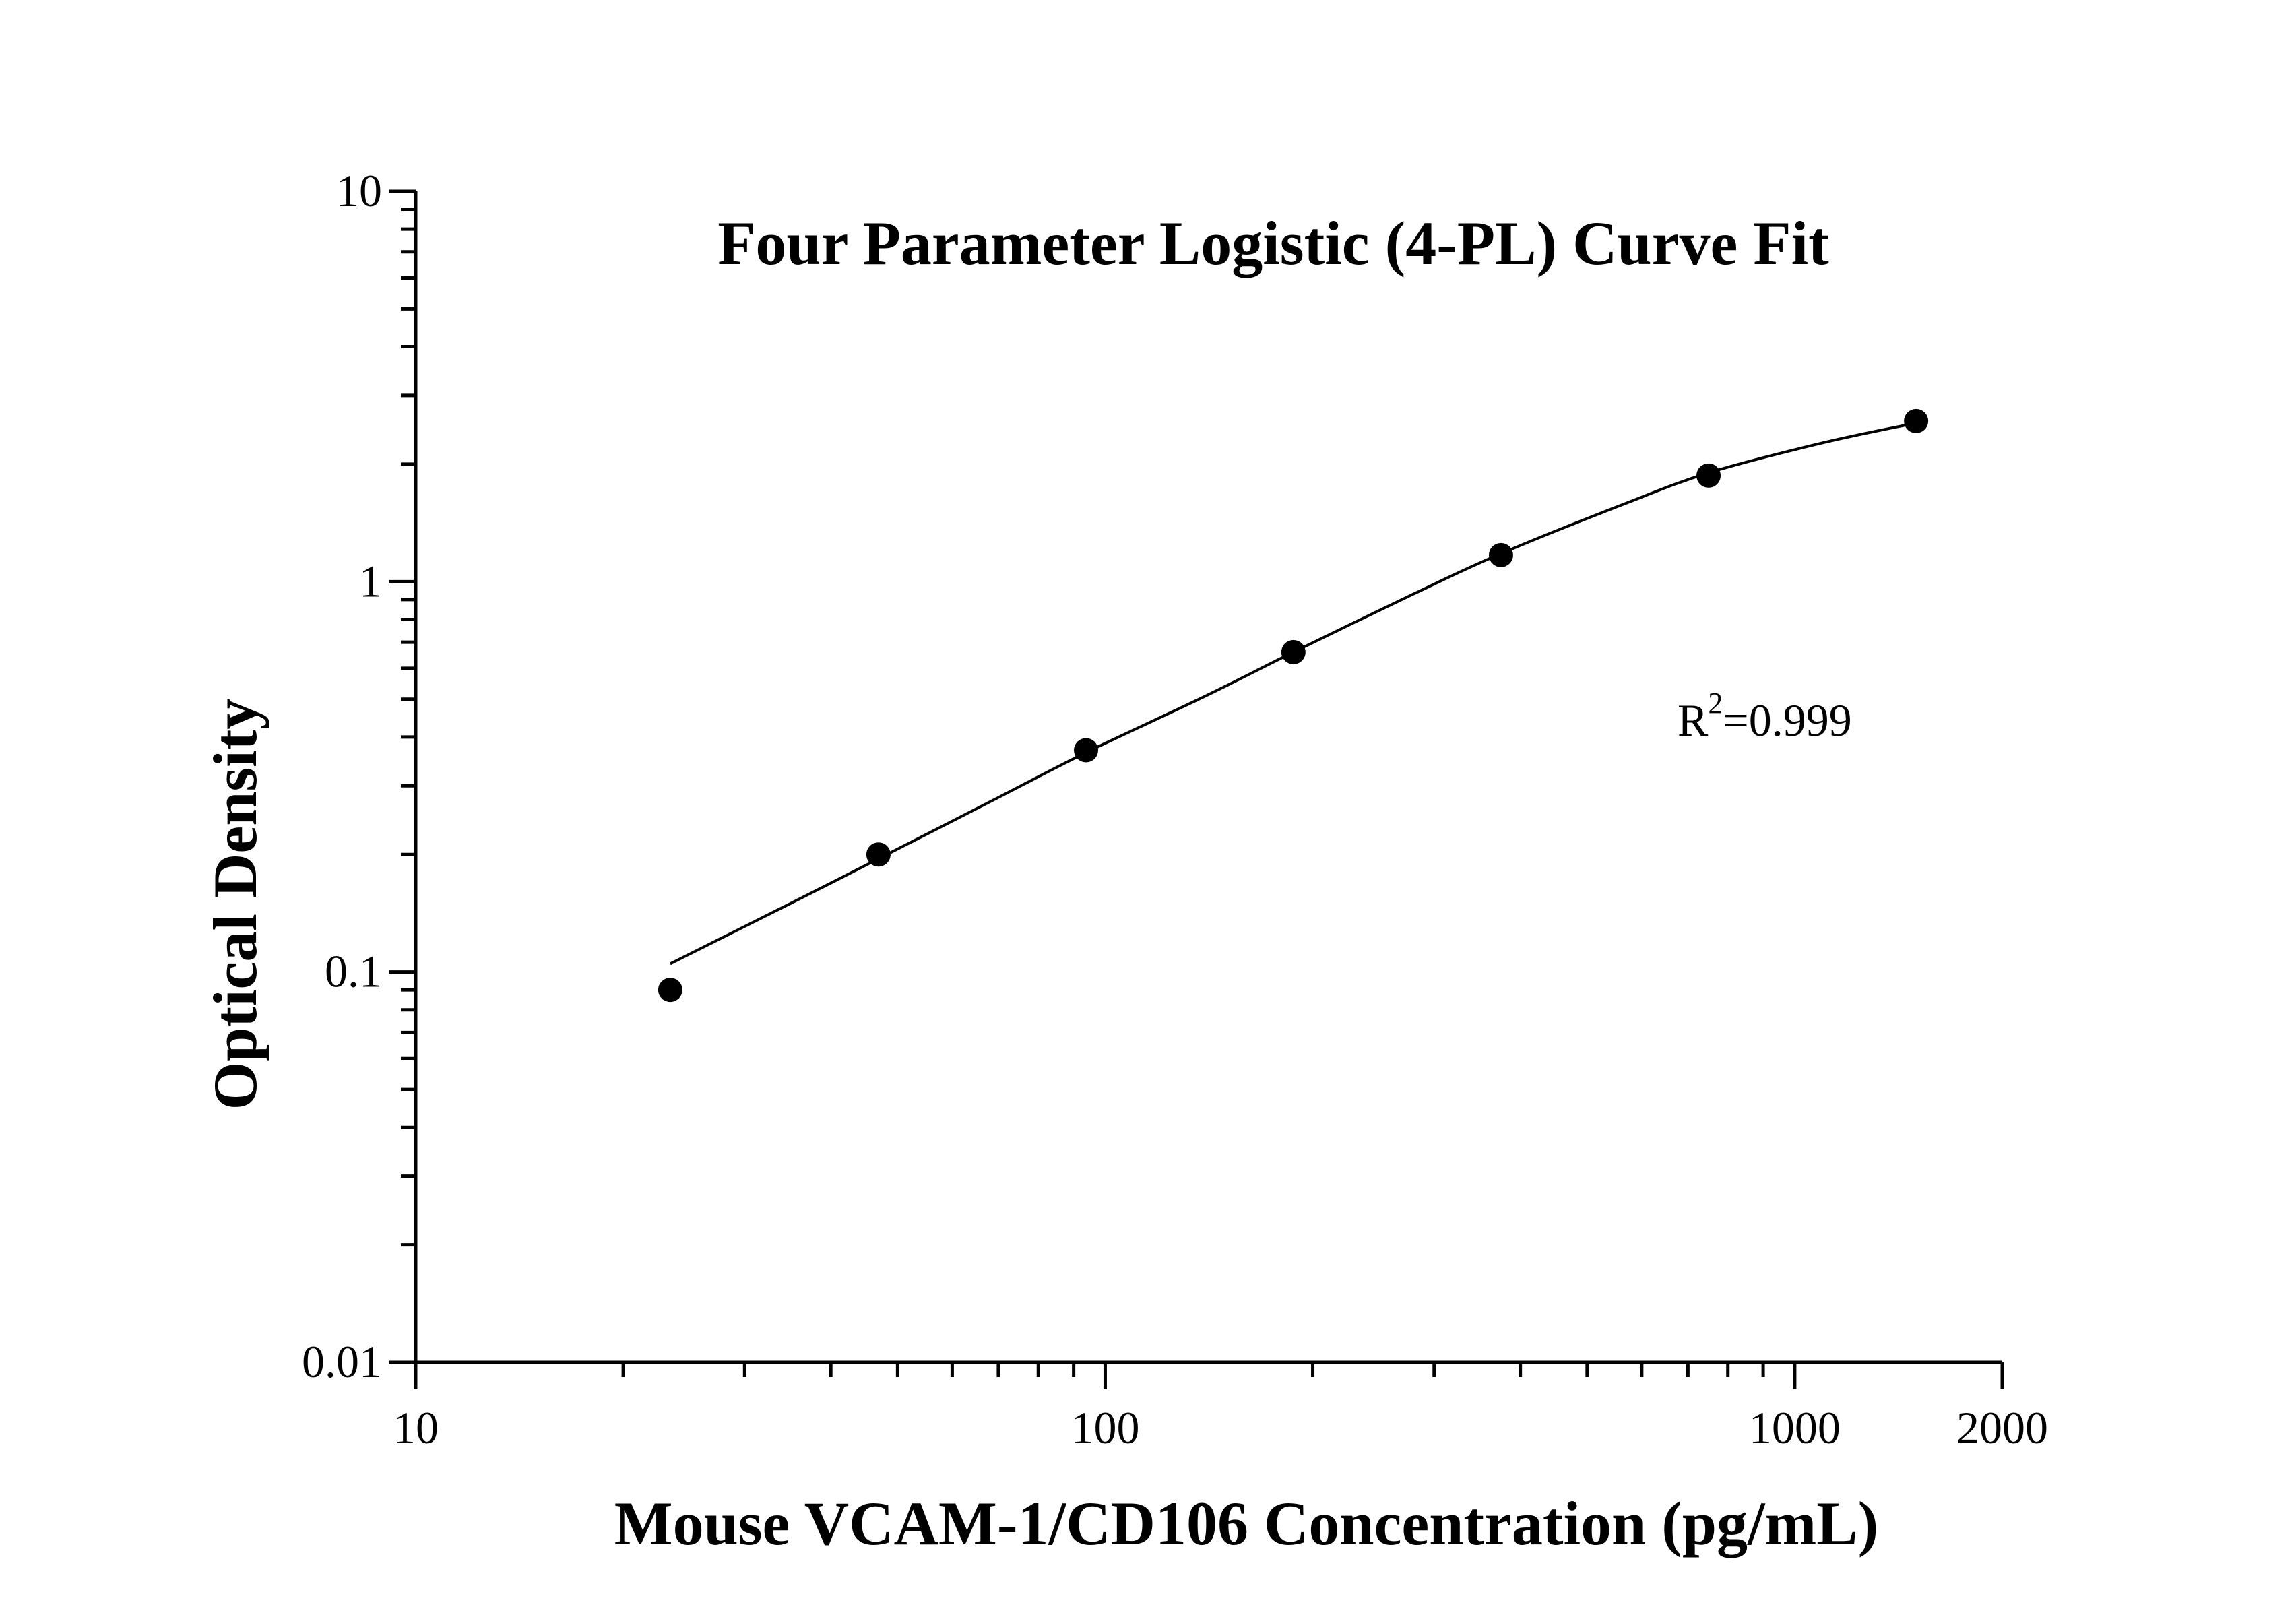 The image size is (2296, 1615). I want to click on r-squared-superscript: 2, so click(1715, 703).